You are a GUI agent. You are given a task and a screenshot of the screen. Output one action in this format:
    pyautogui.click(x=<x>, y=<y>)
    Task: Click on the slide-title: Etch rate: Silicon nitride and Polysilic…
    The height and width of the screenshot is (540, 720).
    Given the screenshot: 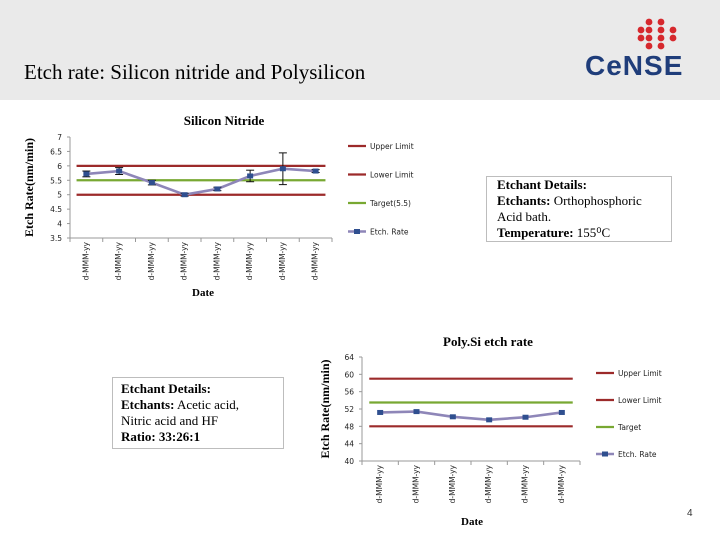 What is the action you would take?
    pyautogui.click(x=195, y=72)
    